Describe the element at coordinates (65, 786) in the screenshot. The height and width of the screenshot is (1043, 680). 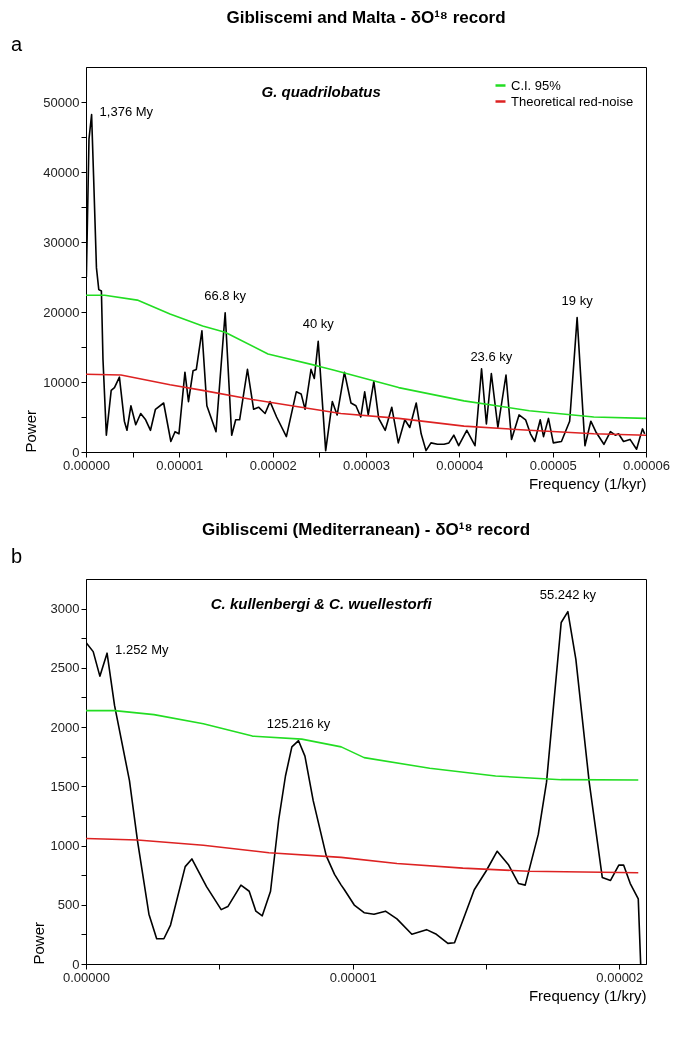
I see `y-tick-label: 1500` at that location.